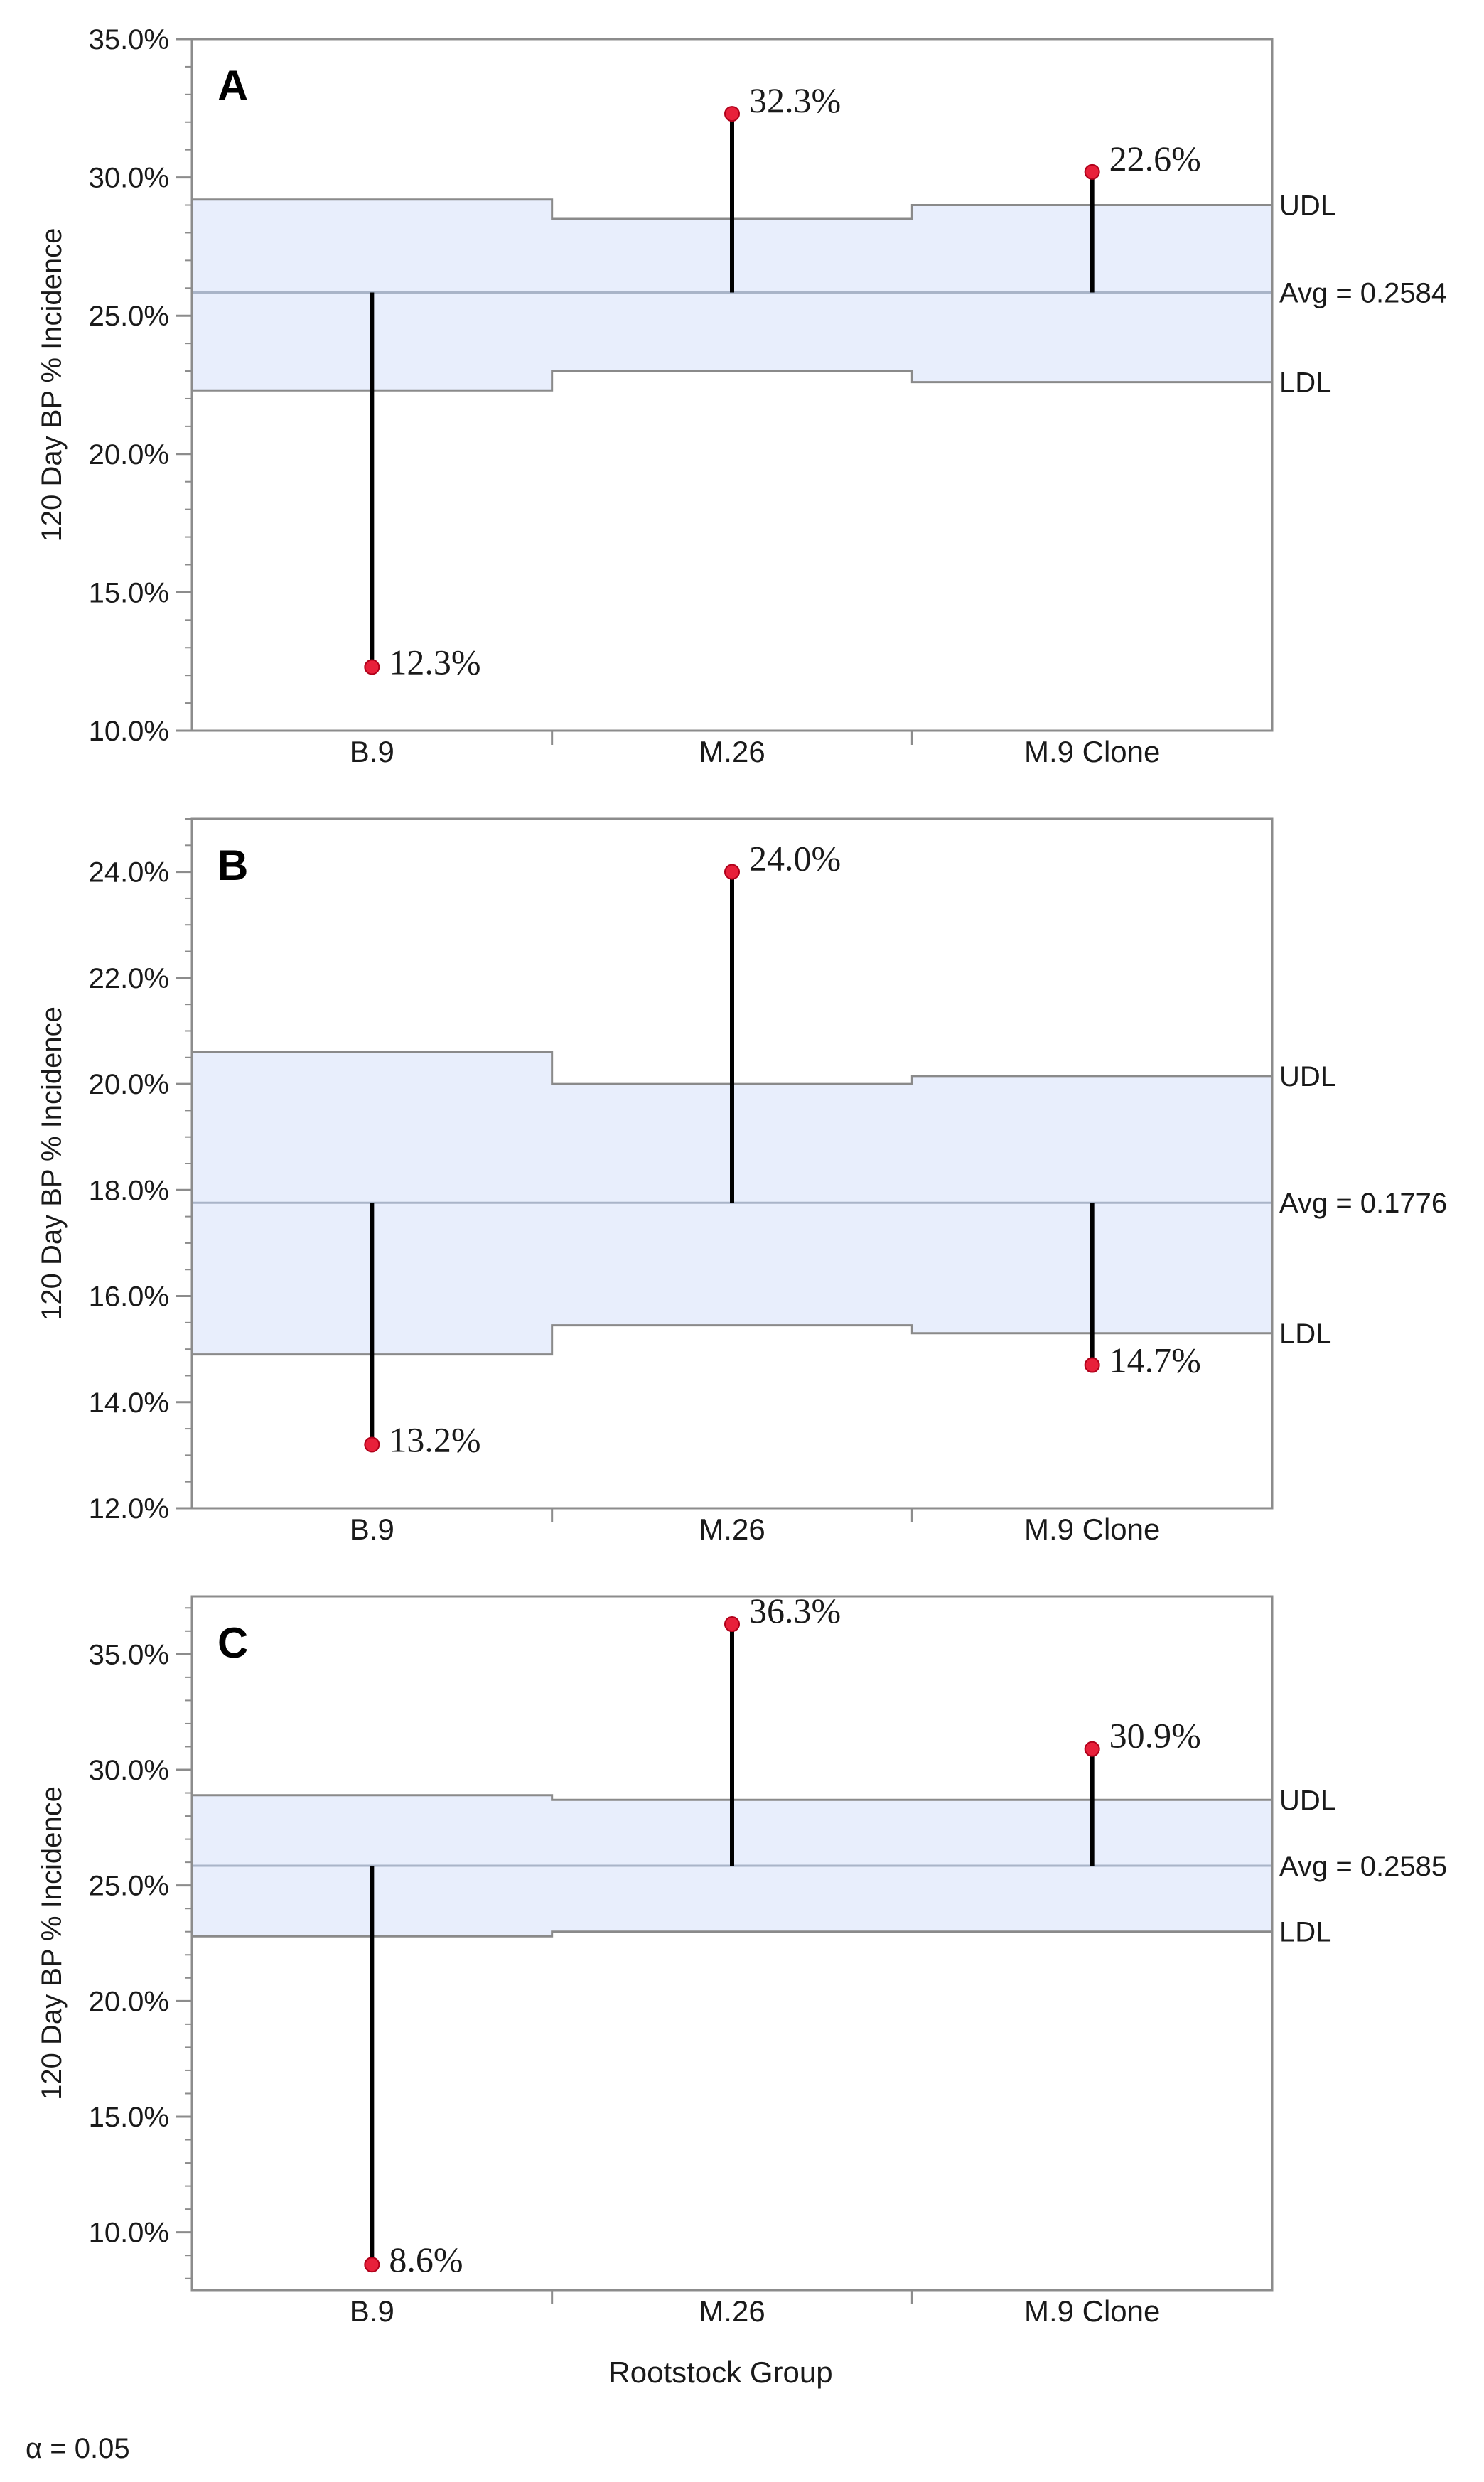 The height and width of the screenshot is (2482, 1484). Describe the element at coordinates (434, 662) in the screenshot. I see `data-value-label: 12.3%` at that location.